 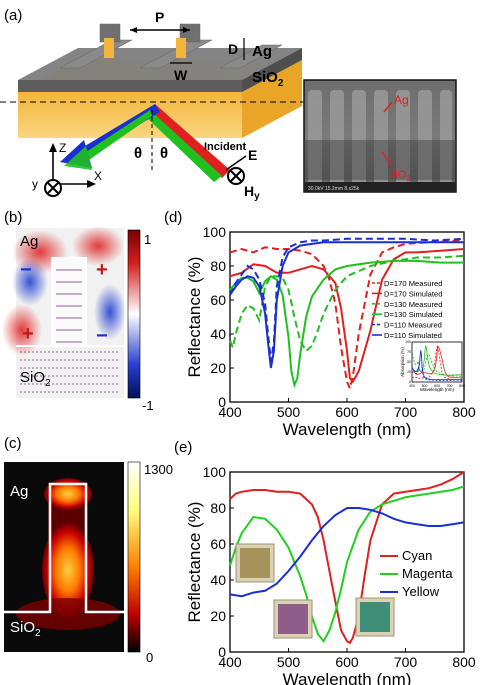 What do you see at coordinates (30, 282) in the screenshot?
I see `field-lobe-blue-left` at bounding box center [30, 282].